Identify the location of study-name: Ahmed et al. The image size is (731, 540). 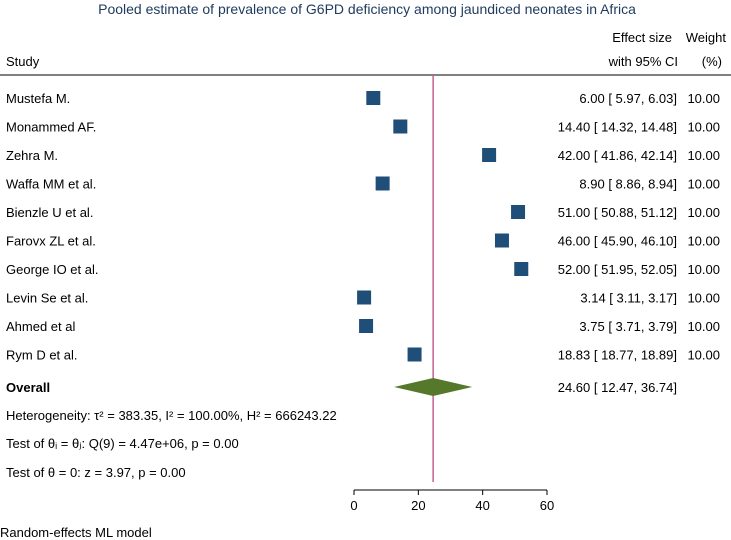
(40, 326).